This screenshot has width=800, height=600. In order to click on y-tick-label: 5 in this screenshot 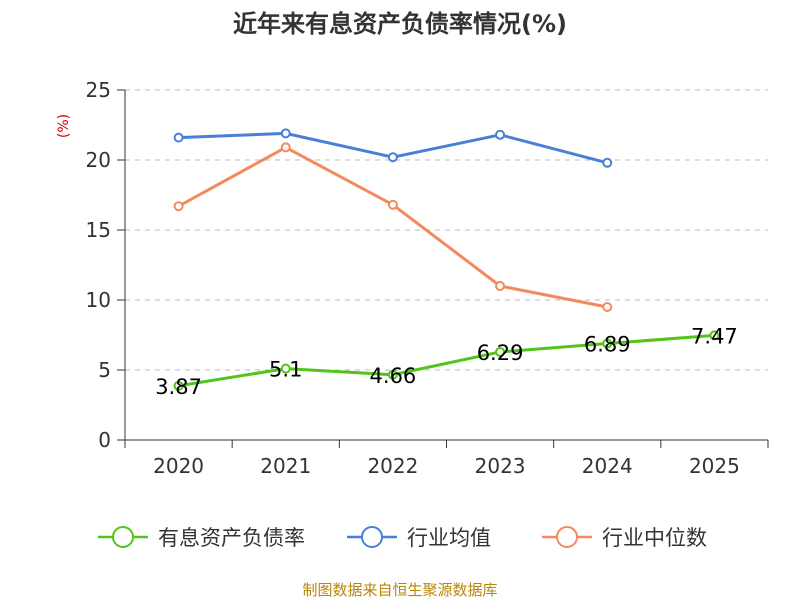, I will do `click(104, 370)`.